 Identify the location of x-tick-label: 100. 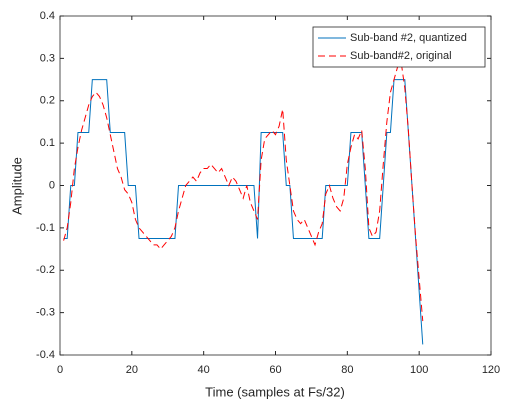
(419, 370).